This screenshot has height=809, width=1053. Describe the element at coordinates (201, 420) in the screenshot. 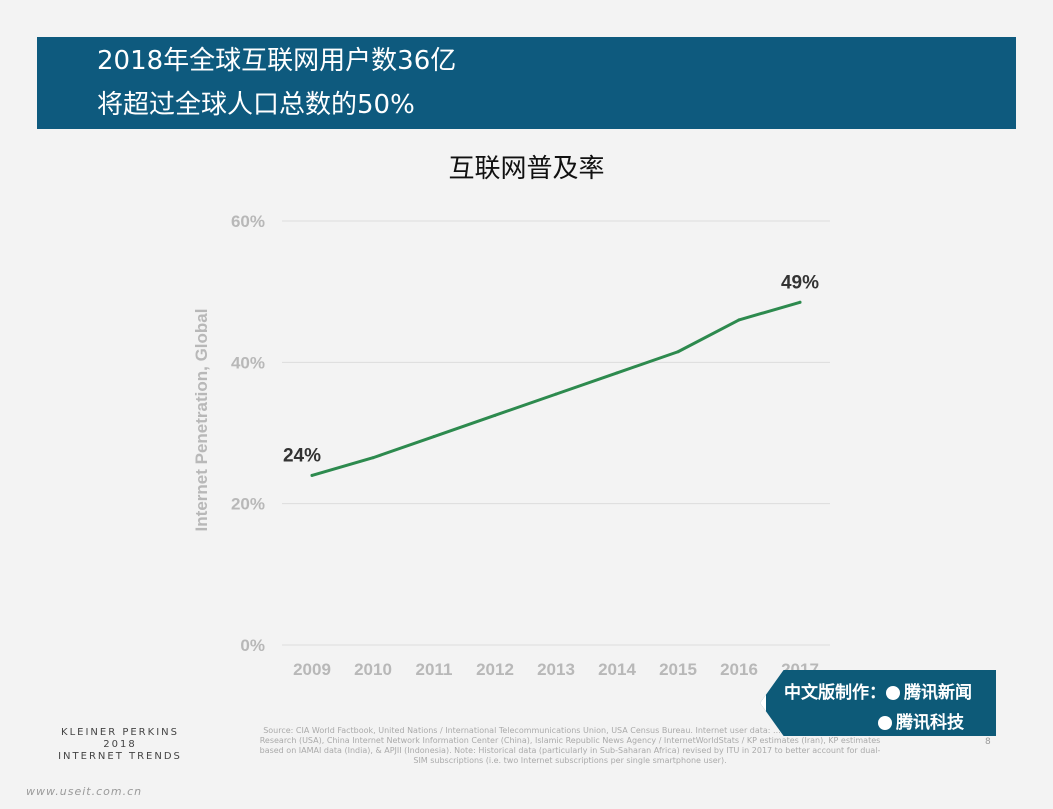

I see `y-axis-label: Internet Penetration, Global` at that location.